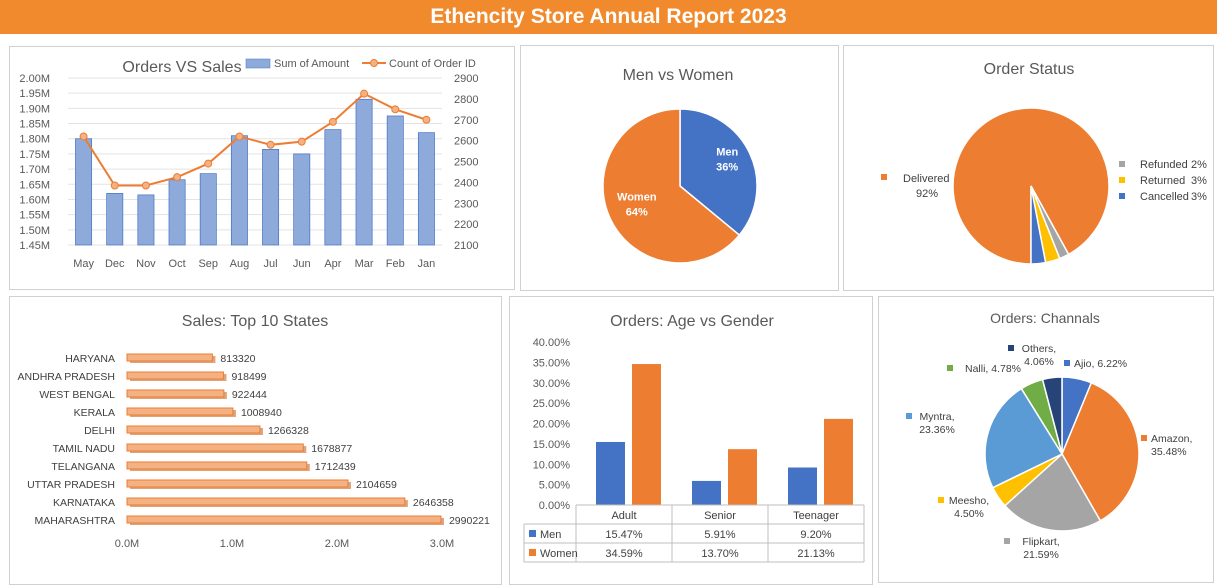  I want to click on x-tick-label: Jun, so click(302, 264).